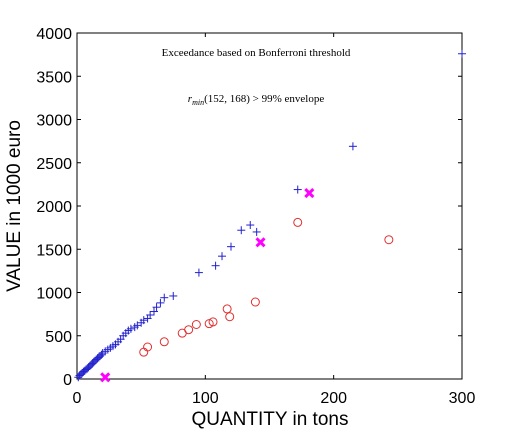  What do you see at coordinates (77, 398) in the screenshot?
I see `x-tick-label: 0` at bounding box center [77, 398].